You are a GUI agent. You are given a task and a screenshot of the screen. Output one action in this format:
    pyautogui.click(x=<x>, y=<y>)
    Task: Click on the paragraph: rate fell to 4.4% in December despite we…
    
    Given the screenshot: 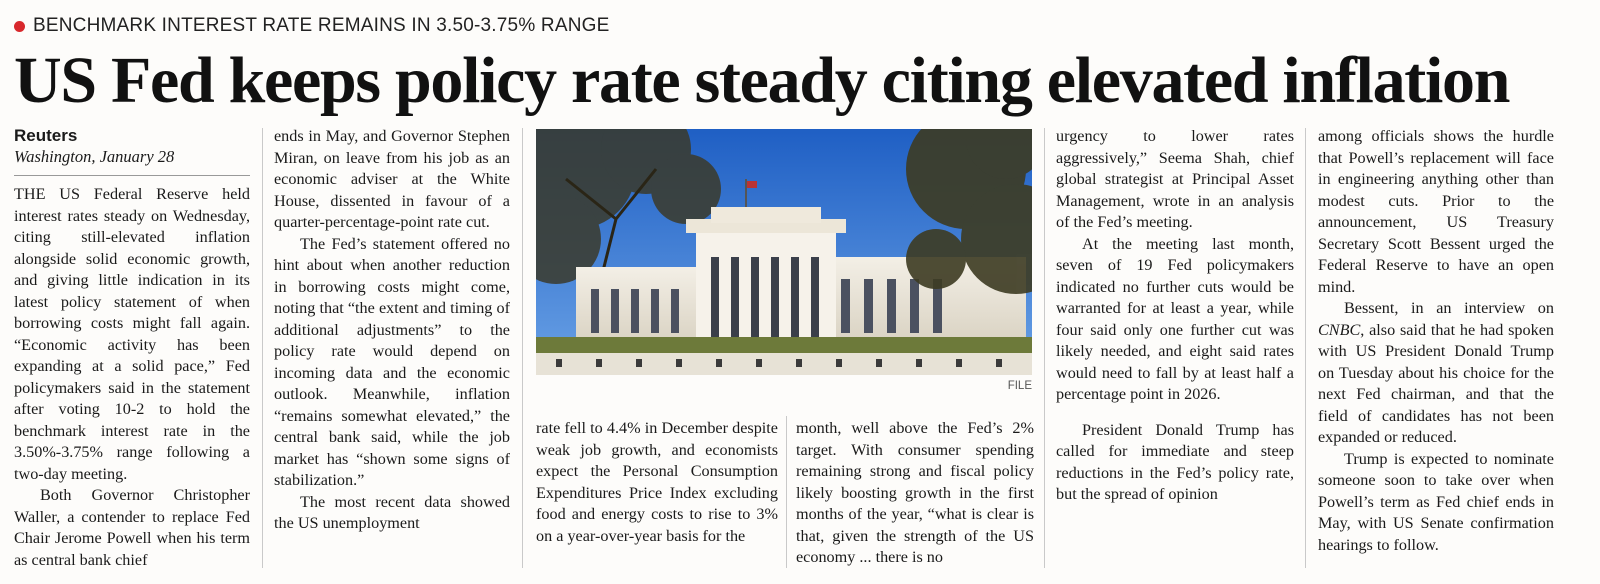 What is the action you would take?
    pyautogui.click(x=657, y=482)
    